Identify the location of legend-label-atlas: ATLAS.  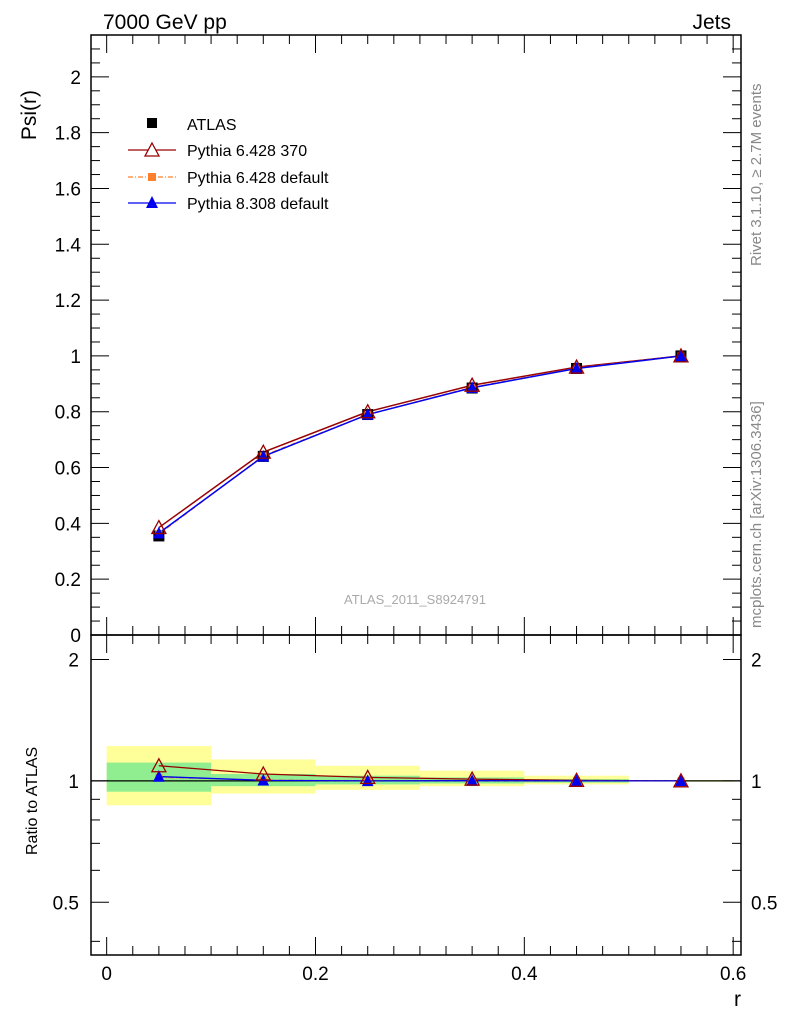
(212, 125).